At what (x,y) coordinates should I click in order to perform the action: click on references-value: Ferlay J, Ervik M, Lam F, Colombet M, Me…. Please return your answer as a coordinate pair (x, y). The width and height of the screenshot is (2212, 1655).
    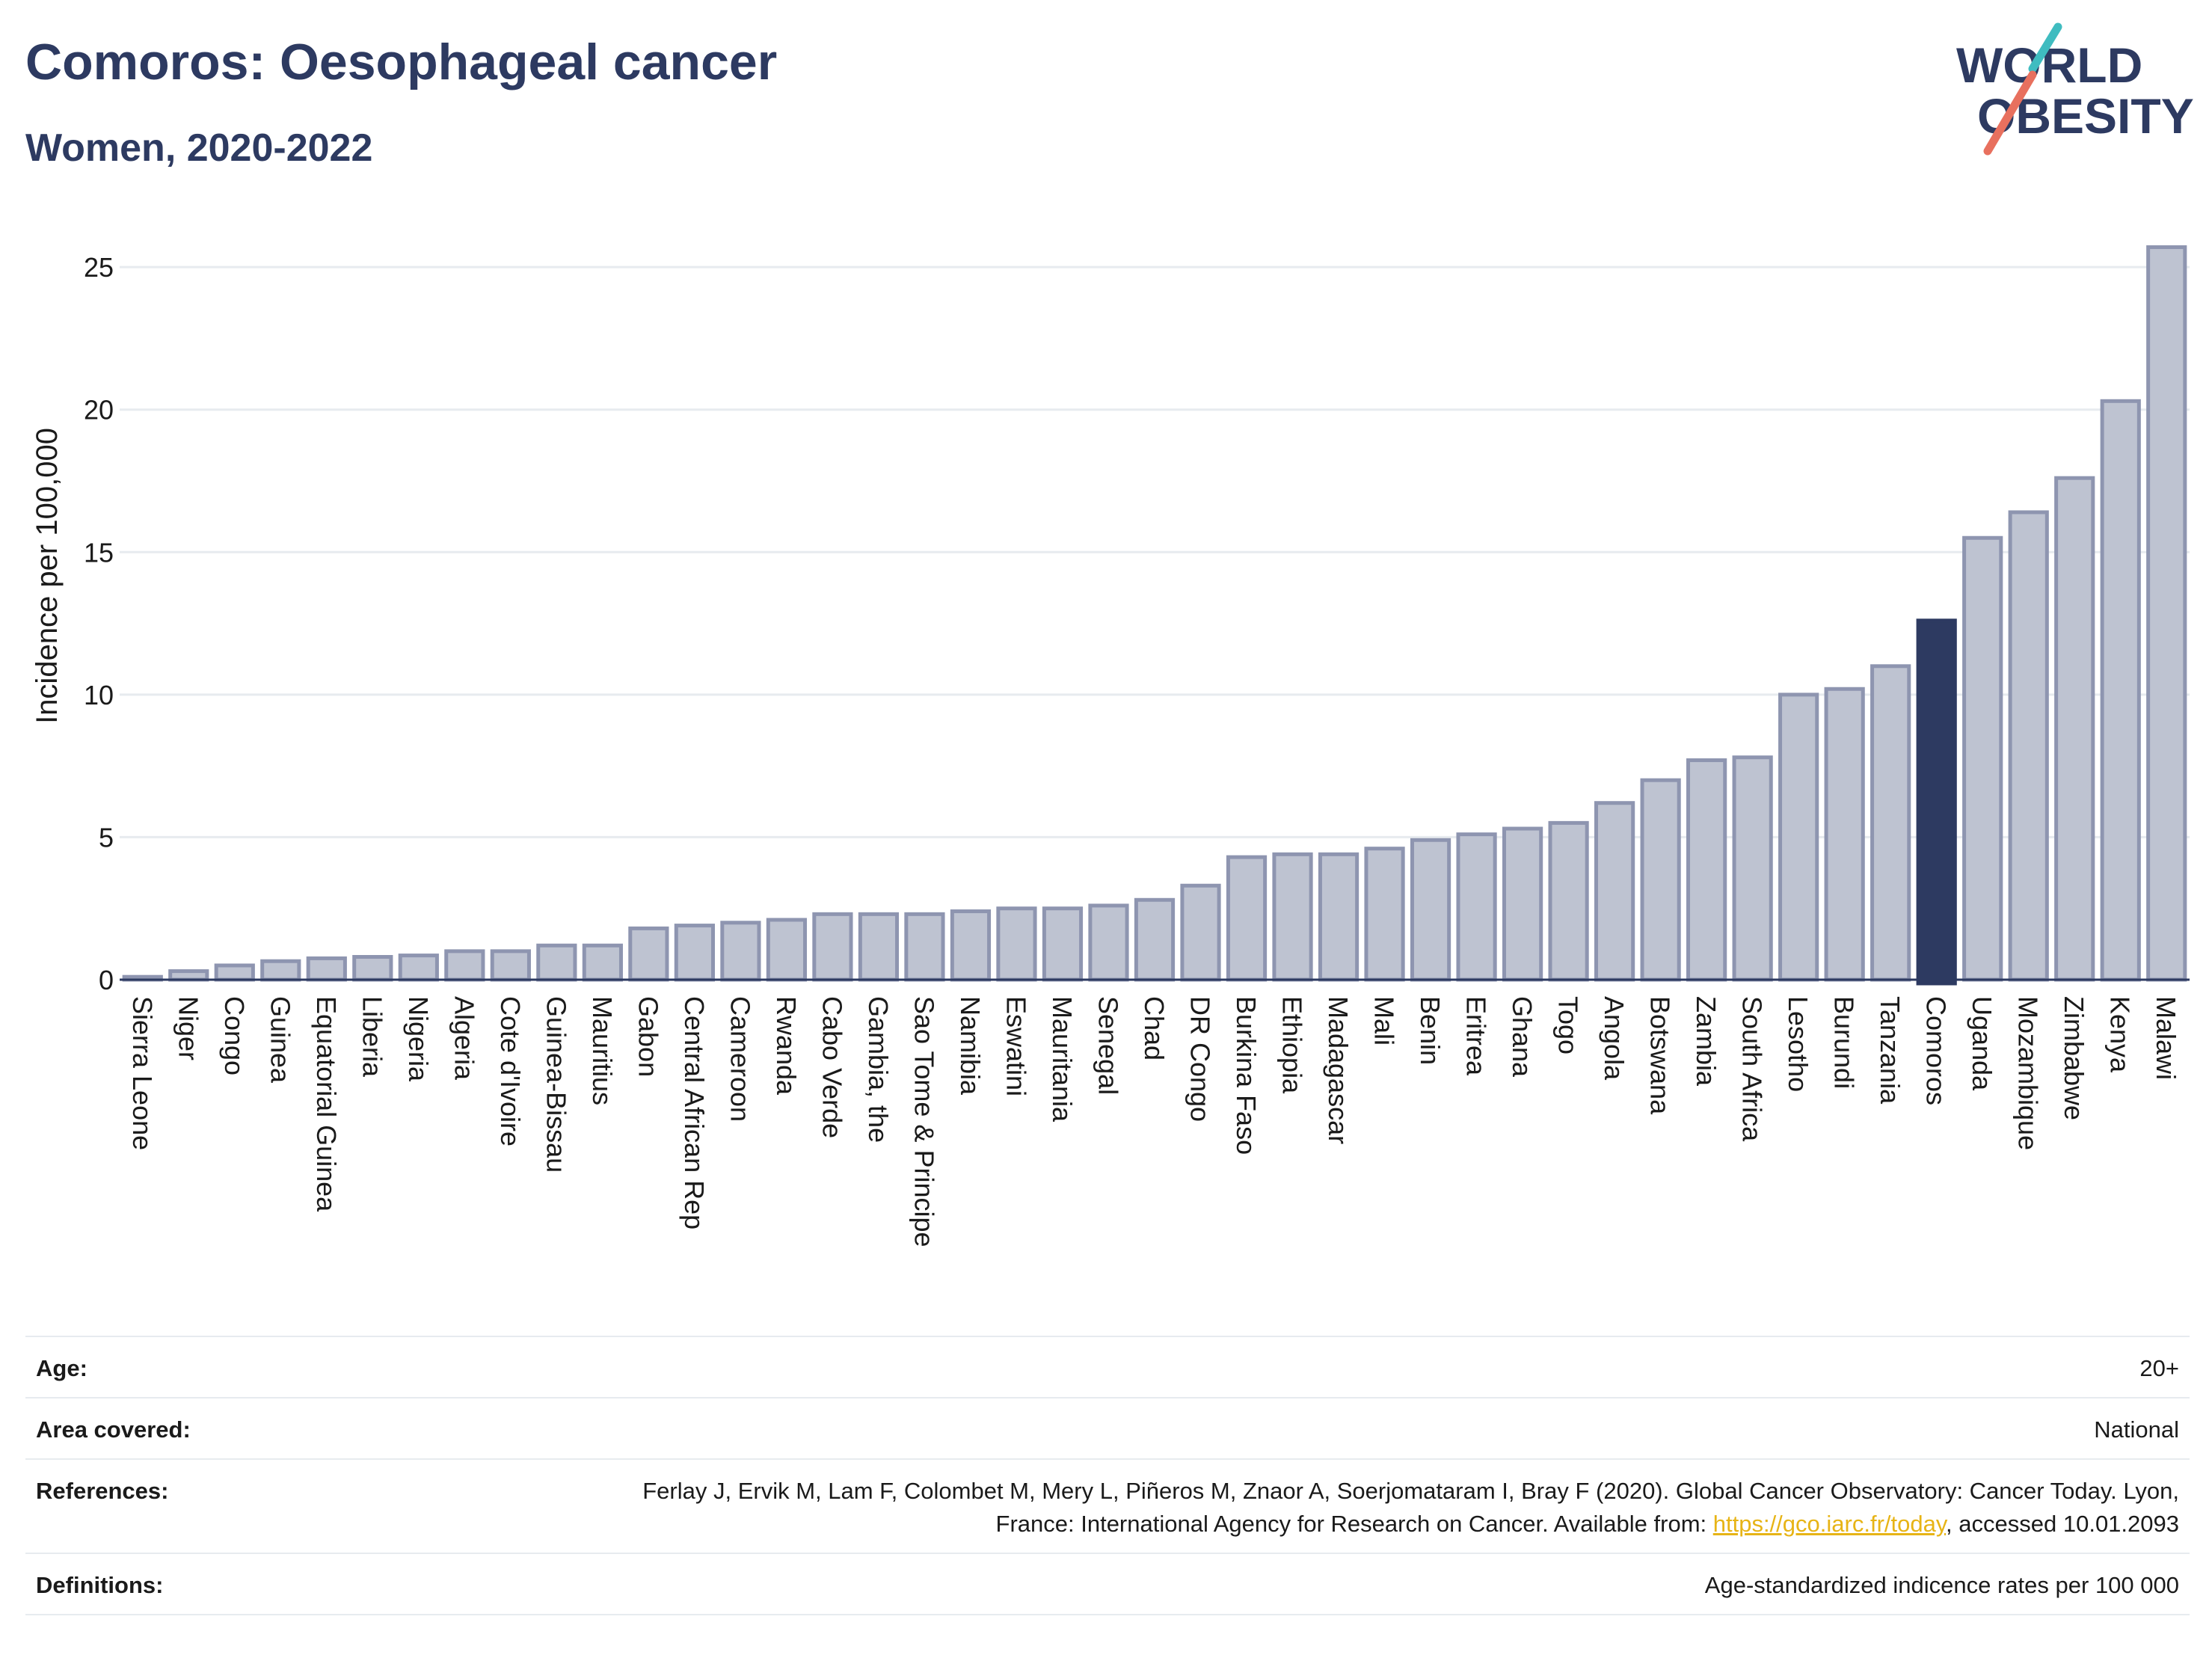
    Looking at the image, I should click on (1394, 1508).